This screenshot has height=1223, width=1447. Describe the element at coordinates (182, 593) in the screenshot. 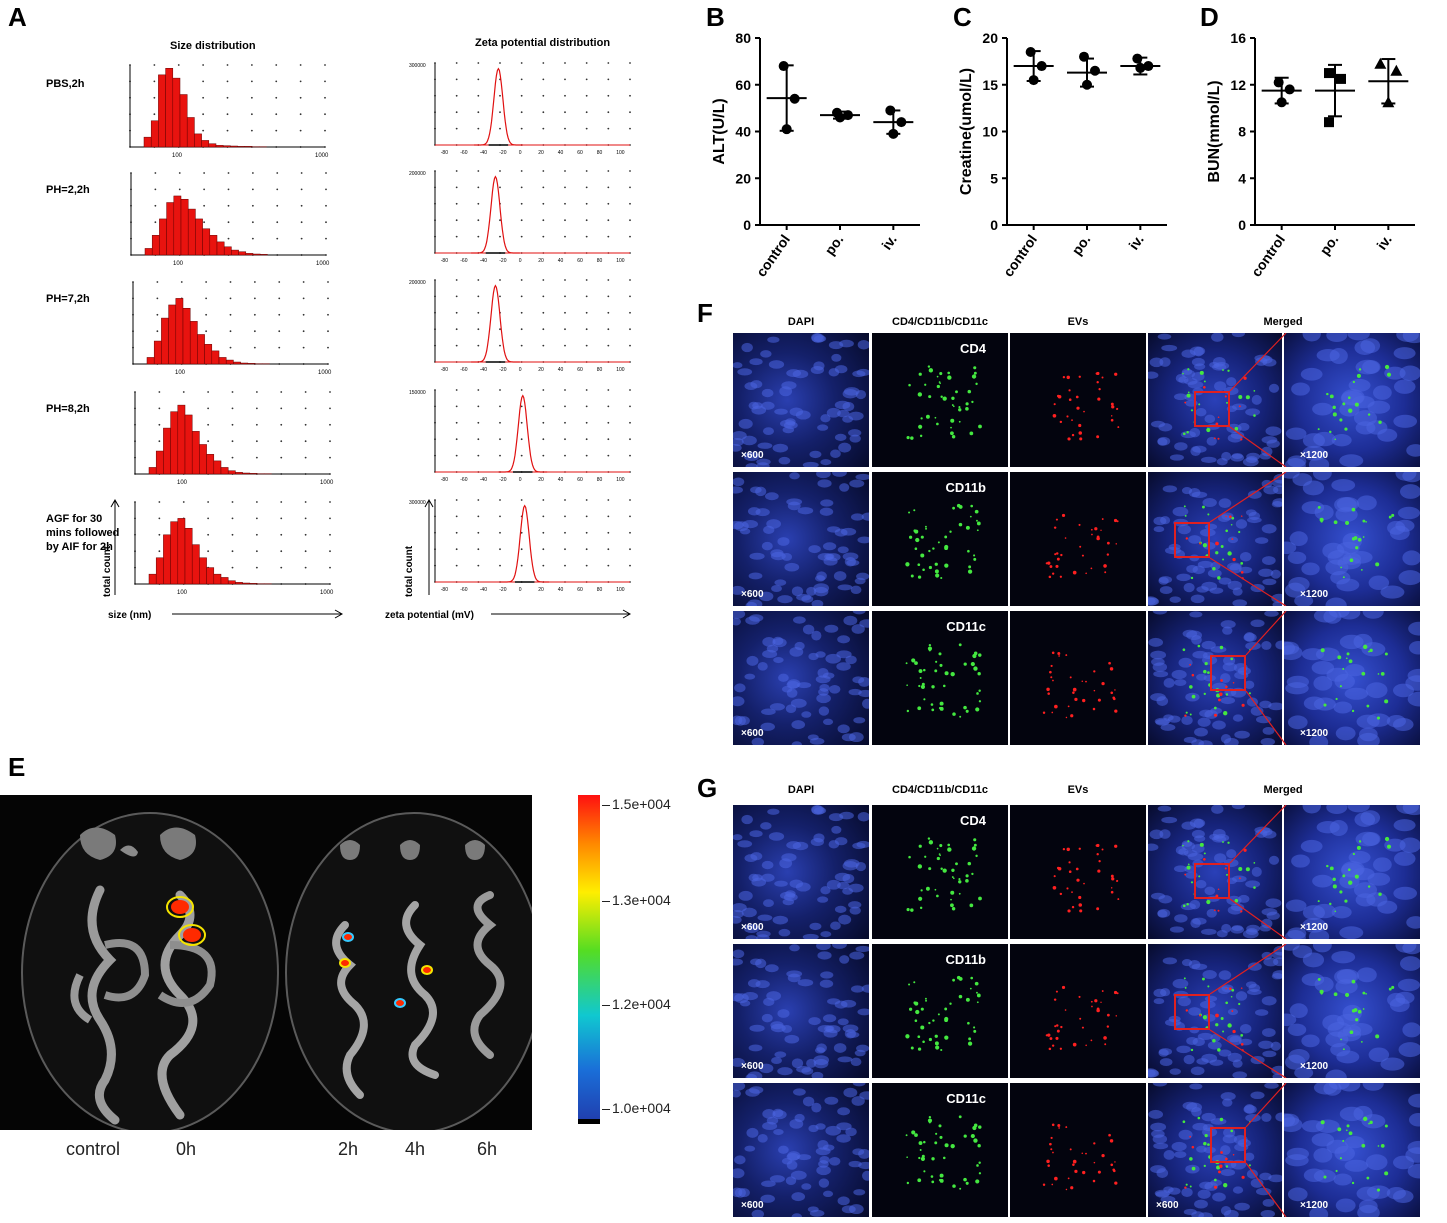

I see `size-tick-label: 100` at that location.